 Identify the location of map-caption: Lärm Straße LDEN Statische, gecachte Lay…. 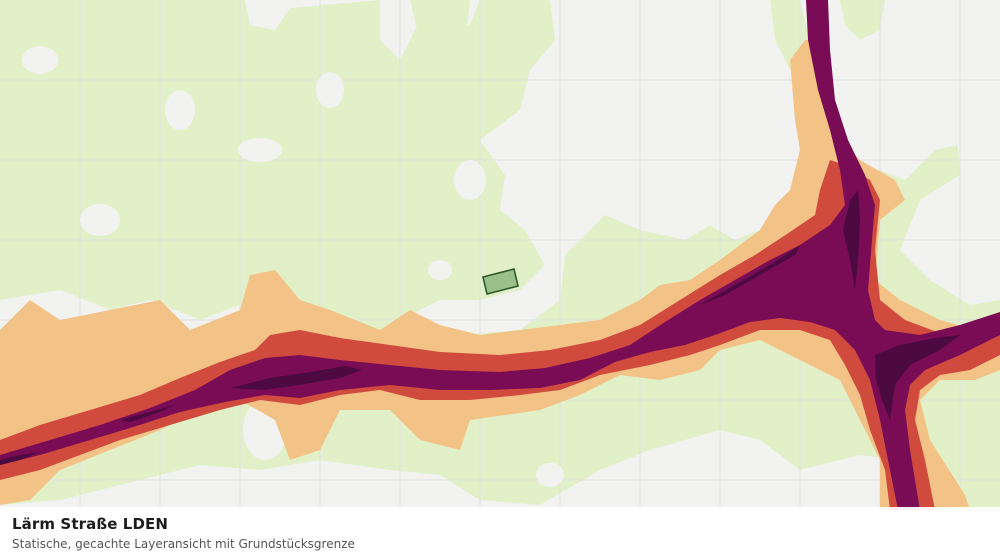
(500, 533).